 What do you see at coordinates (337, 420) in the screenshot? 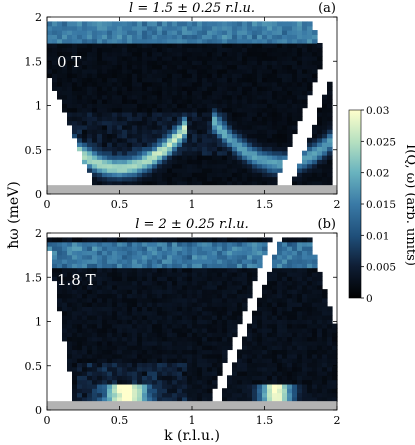
I see `x-tick-label: 2` at bounding box center [337, 420].